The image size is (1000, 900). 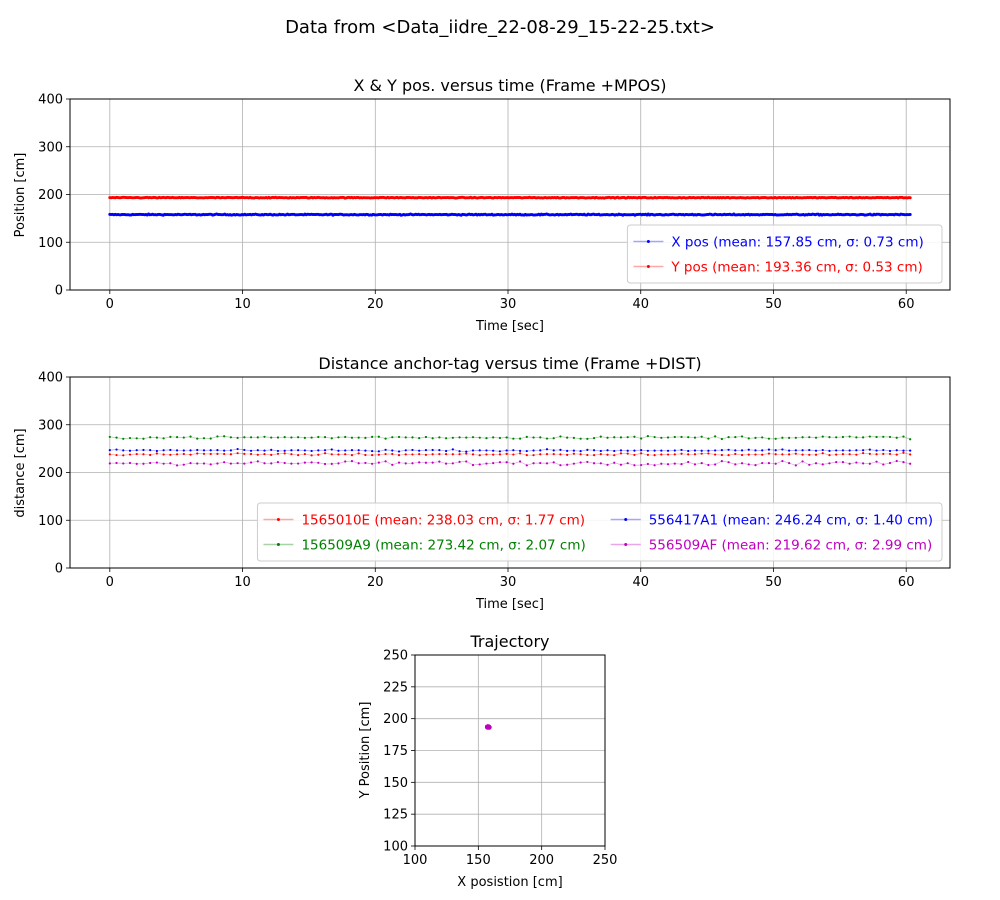 What do you see at coordinates (59, 569) in the screenshot?
I see `y-tick-label: 0` at bounding box center [59, 569].